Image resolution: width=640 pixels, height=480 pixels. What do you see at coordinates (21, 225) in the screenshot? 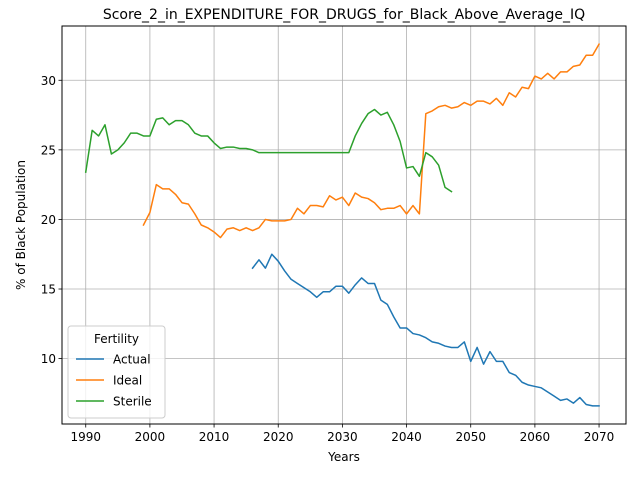
I see `y-axis-title: % of Black Population` at bounding box center [21, 225].